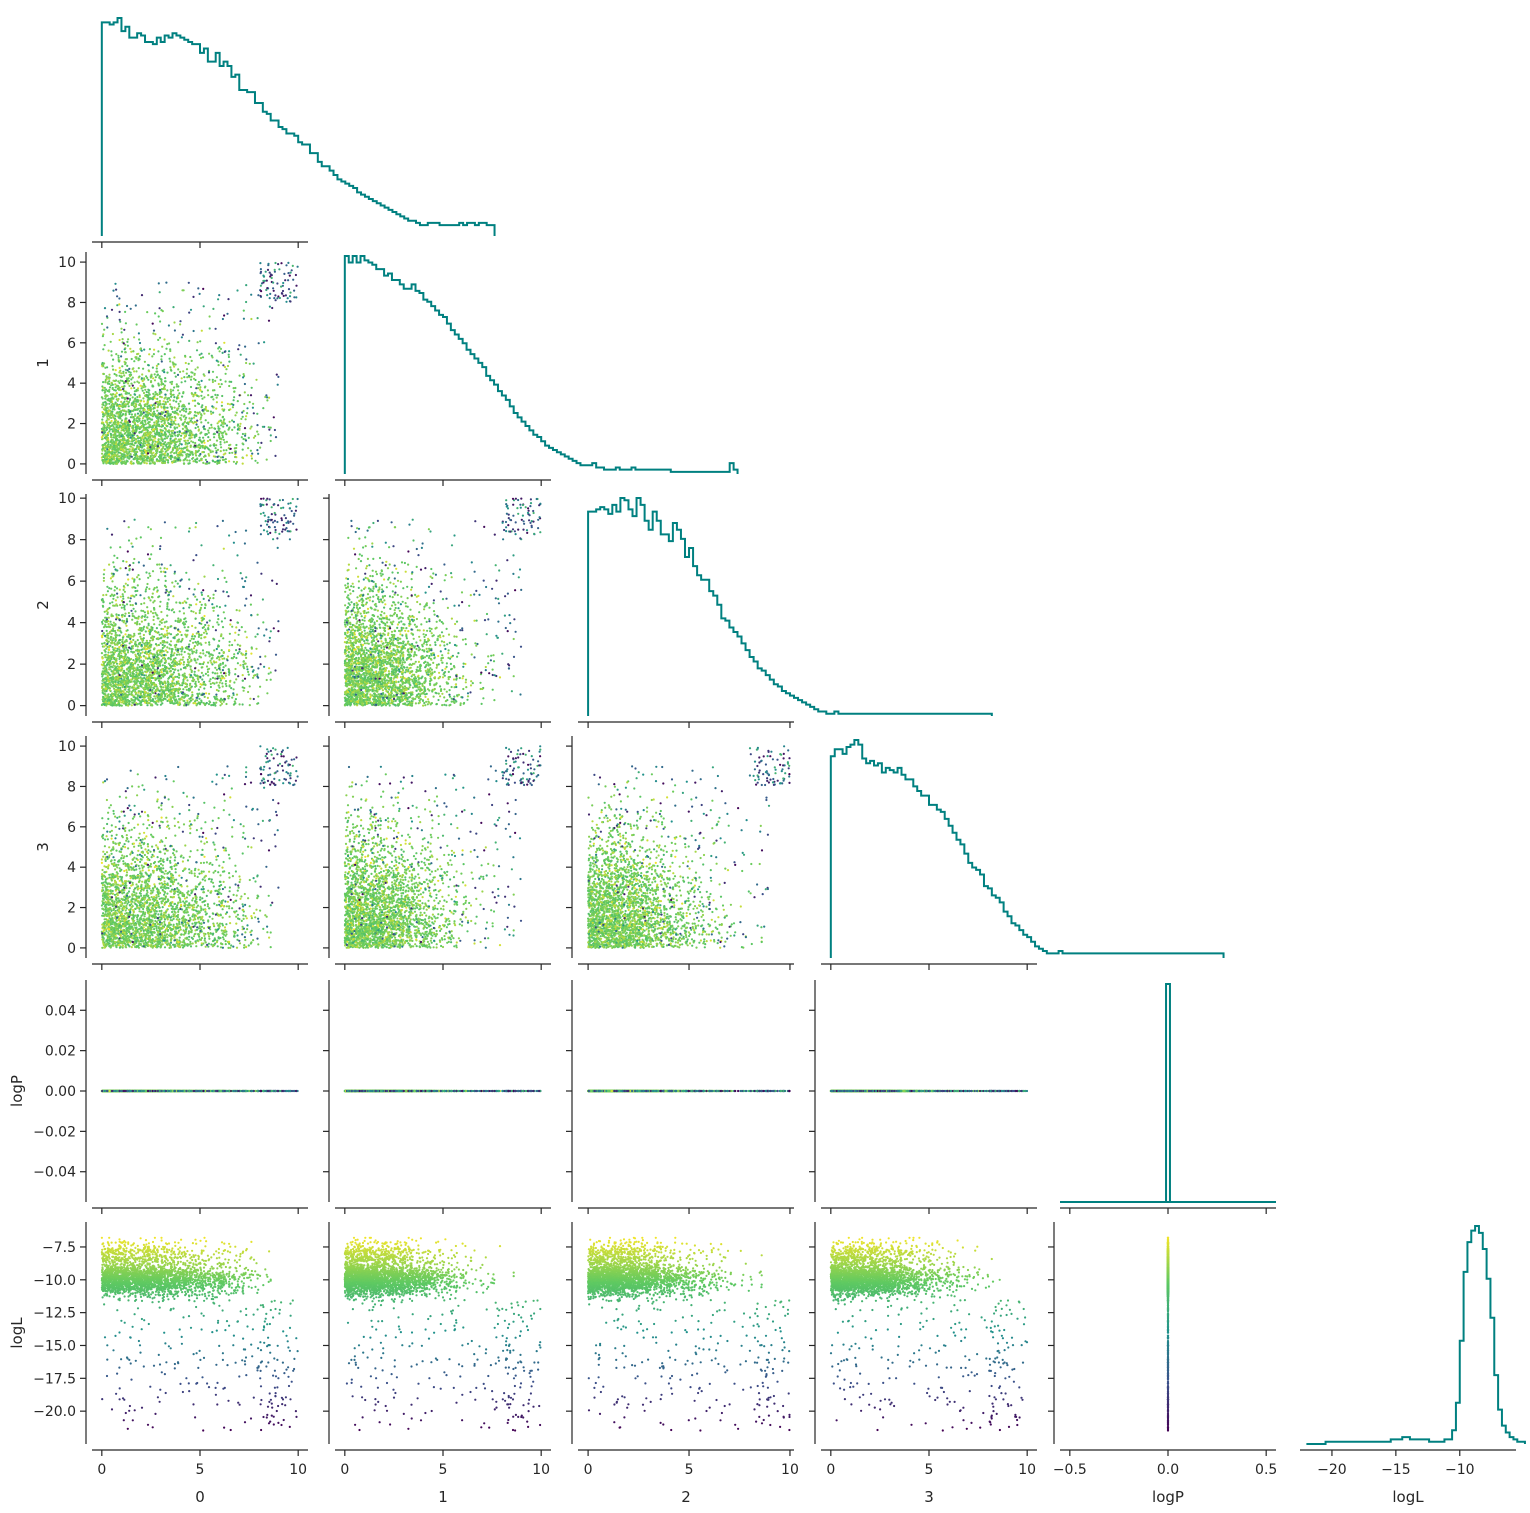 The height and width of the screenshot is (1513, 1530). I want to click on subplot-logL-vs-0: 0 5 10 −7.5 −10.0 −12.5 −15.0 −17.5 −20.0, so click(170, 1350).